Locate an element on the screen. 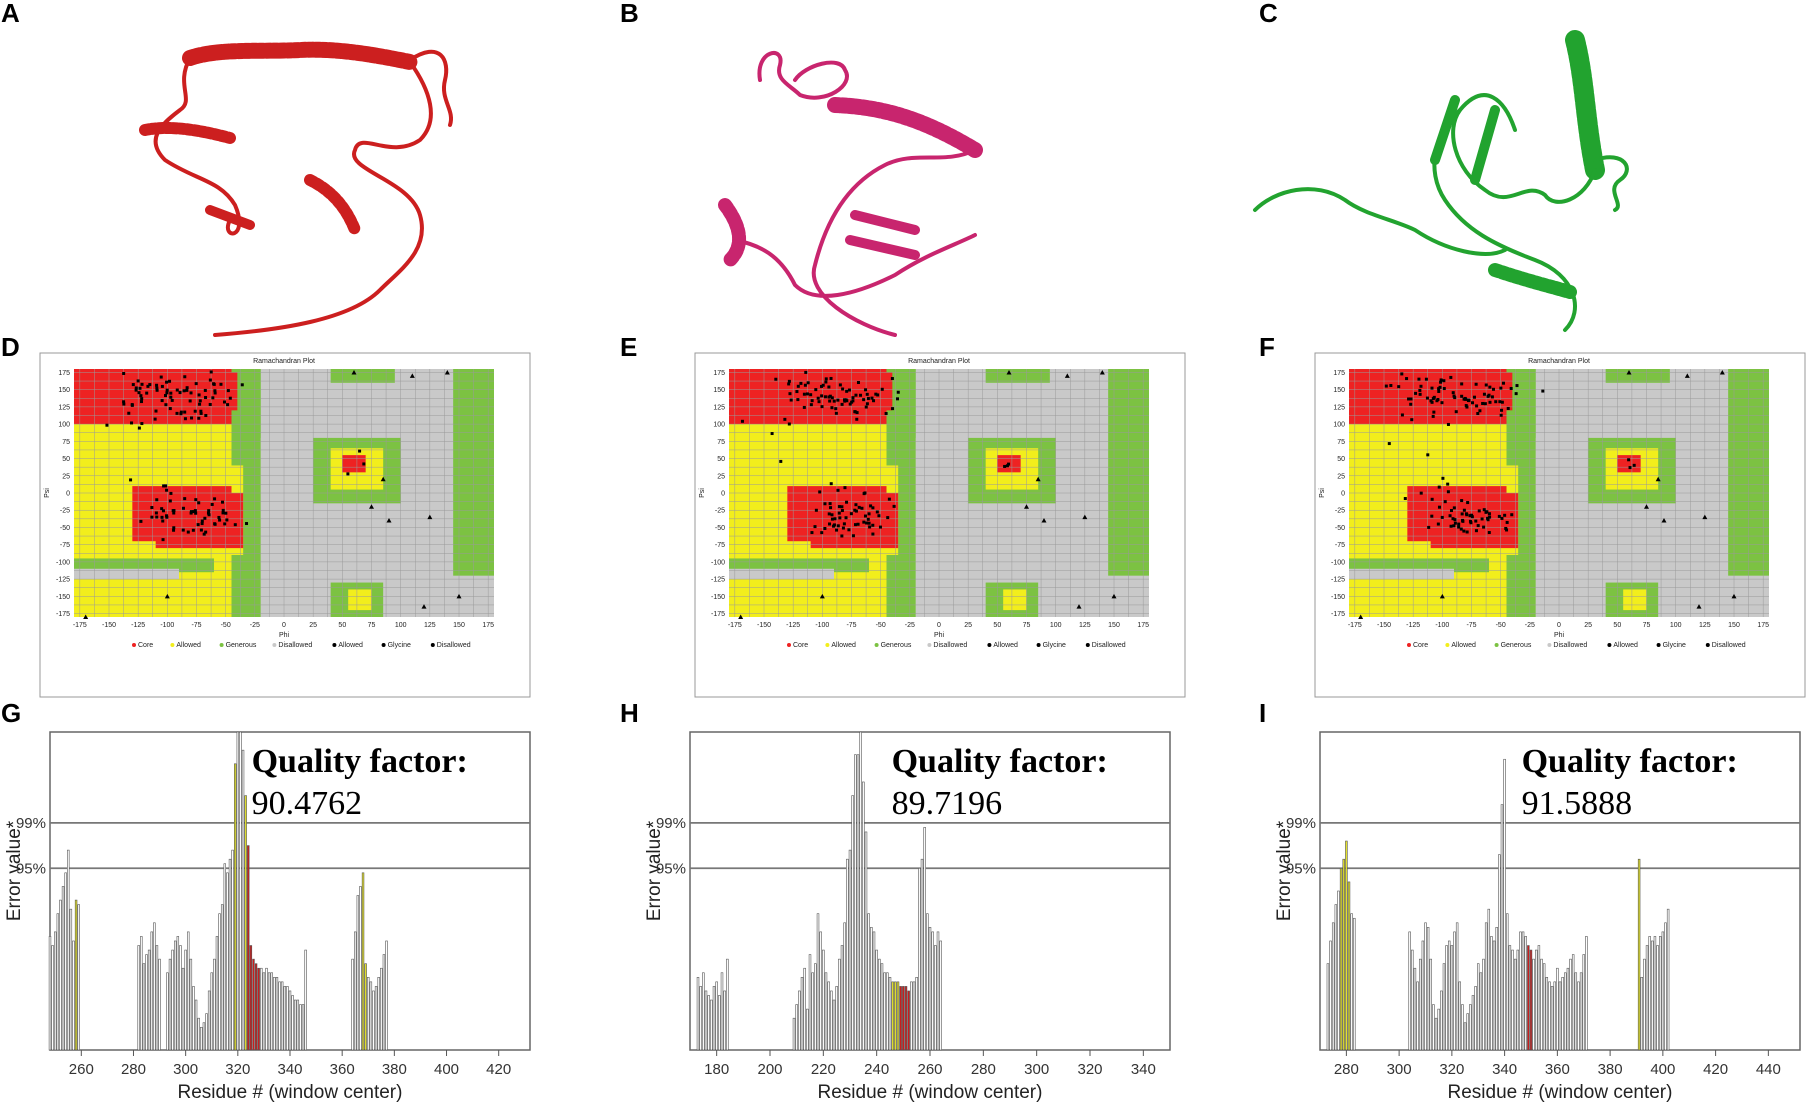 Image resolution: width=1814 pixels, height=1106 pixels. errat-xtick-label: 320 is located at coordinates (1089, 1069).